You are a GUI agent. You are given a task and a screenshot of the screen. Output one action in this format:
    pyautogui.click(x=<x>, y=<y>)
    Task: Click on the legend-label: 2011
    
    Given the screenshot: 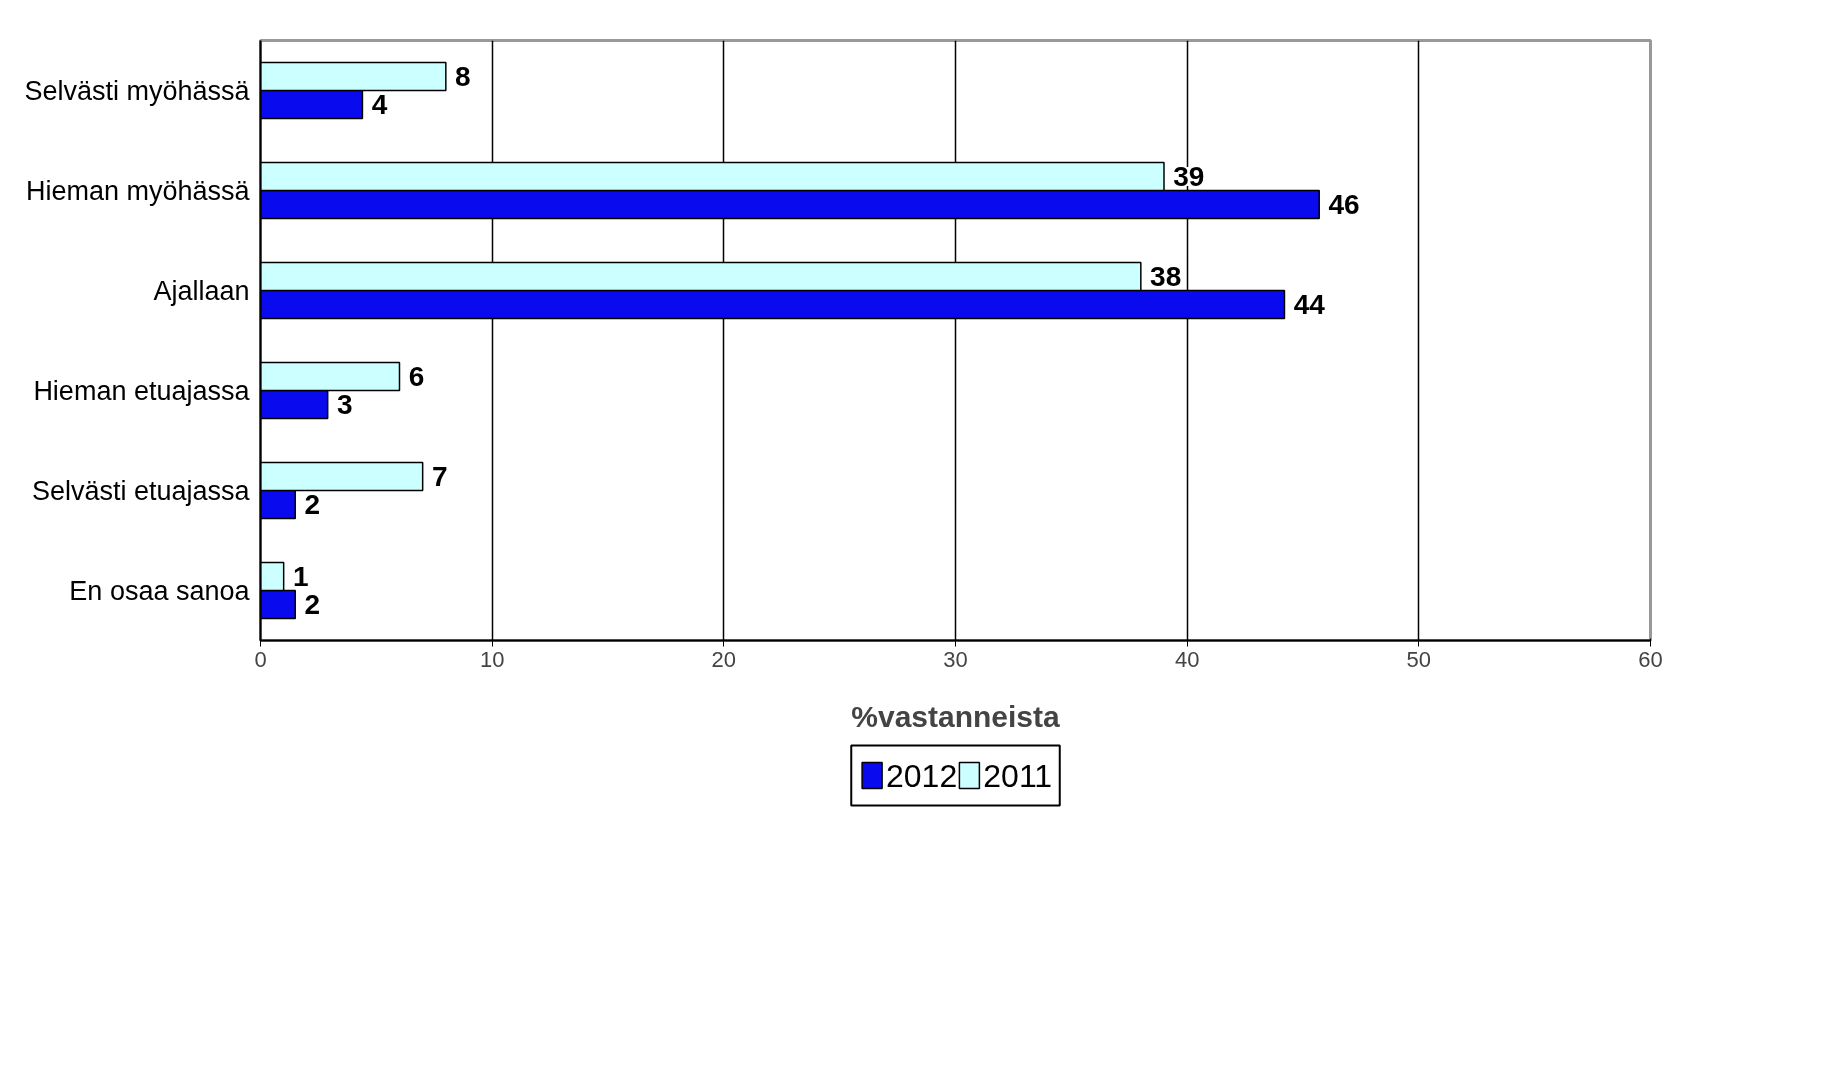 What is the action you would take?
    pyautogui.click(x=1018, y=775)
    